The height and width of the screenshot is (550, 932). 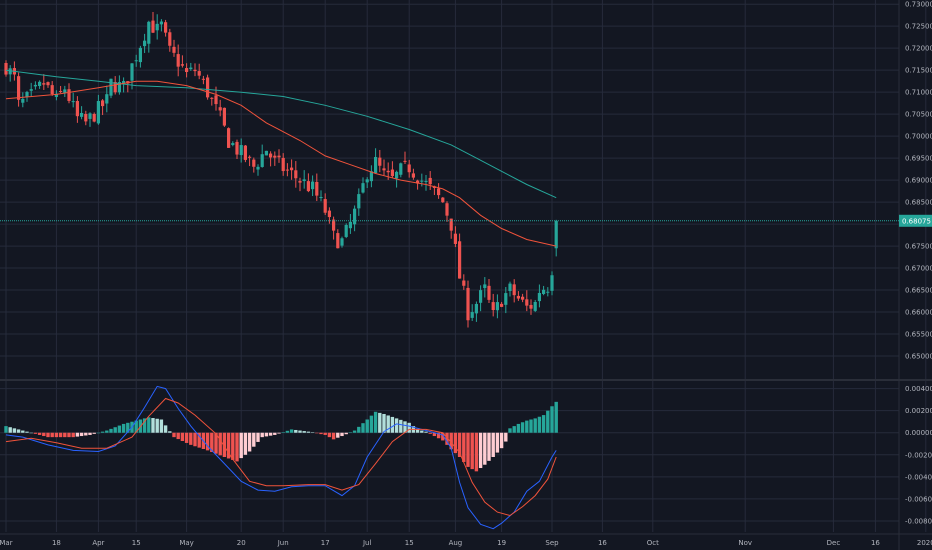 What do you see at coordinates (653, 543) in the screenshot?
I see `x-tick-label: Oct` at bounding box center [653, 543].